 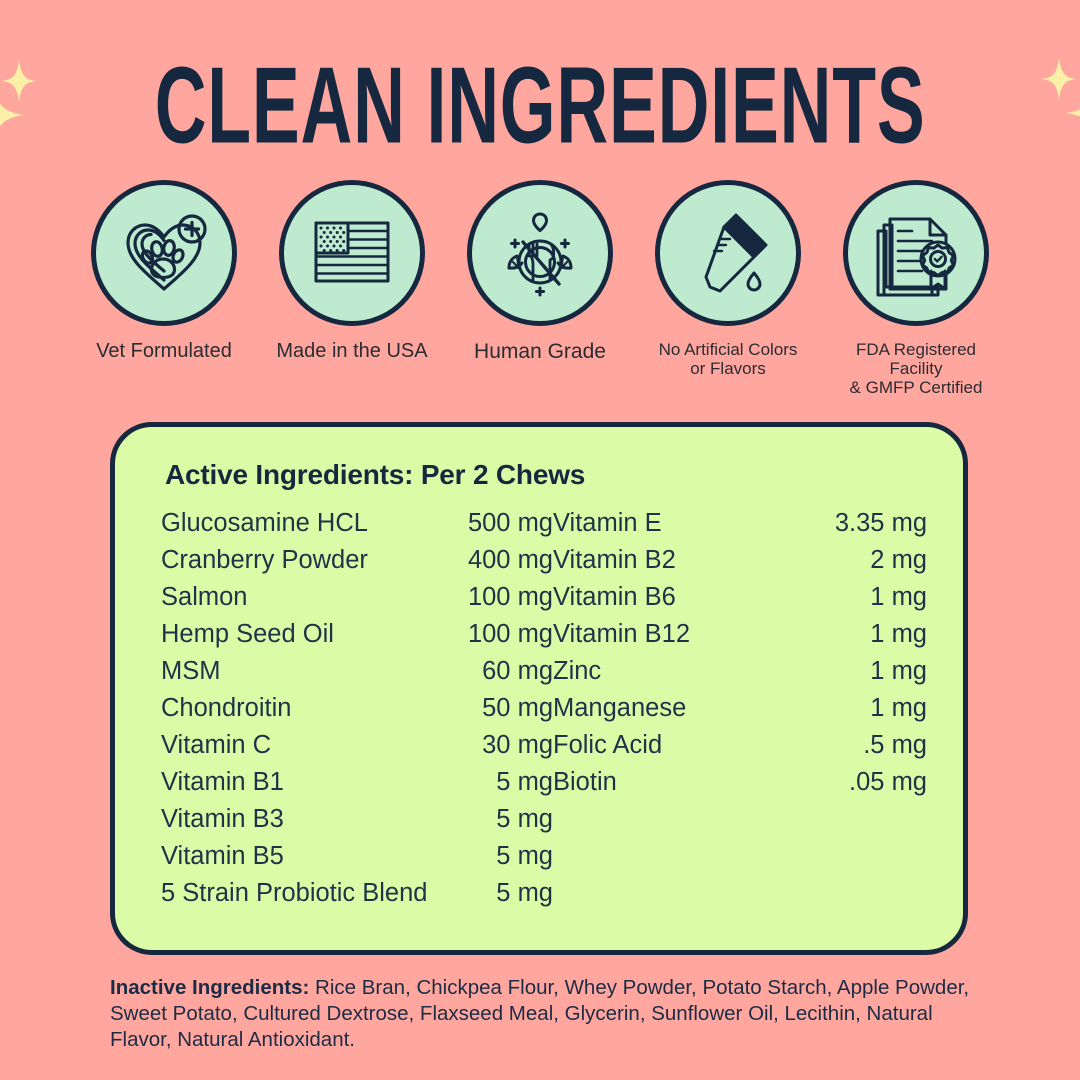 I want to click on ingredient-row: Hemp Seed Oil 100 mg, so click(x=357, y=638).